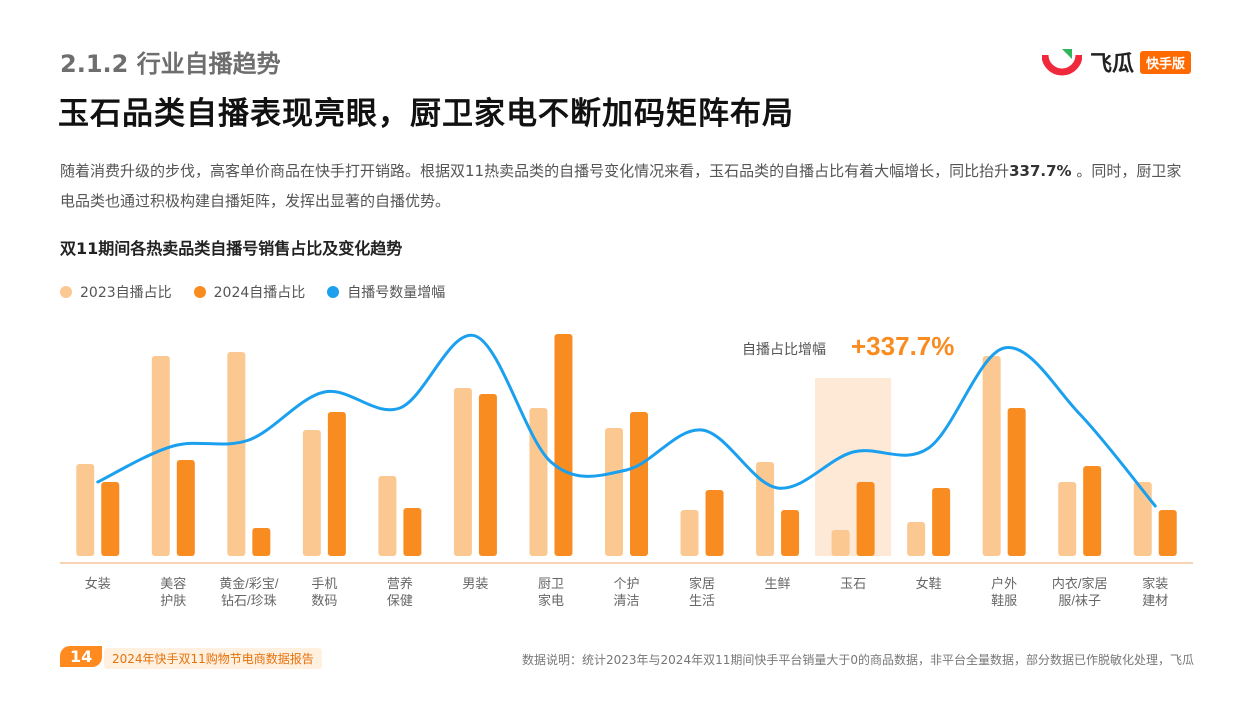 The width and height of the screenshot is (1250, 703). What do you see at coordinates (1040, 171) in the screenshot?
I see `description-highlight: 337.7%` at bounding box center [1040, 171].